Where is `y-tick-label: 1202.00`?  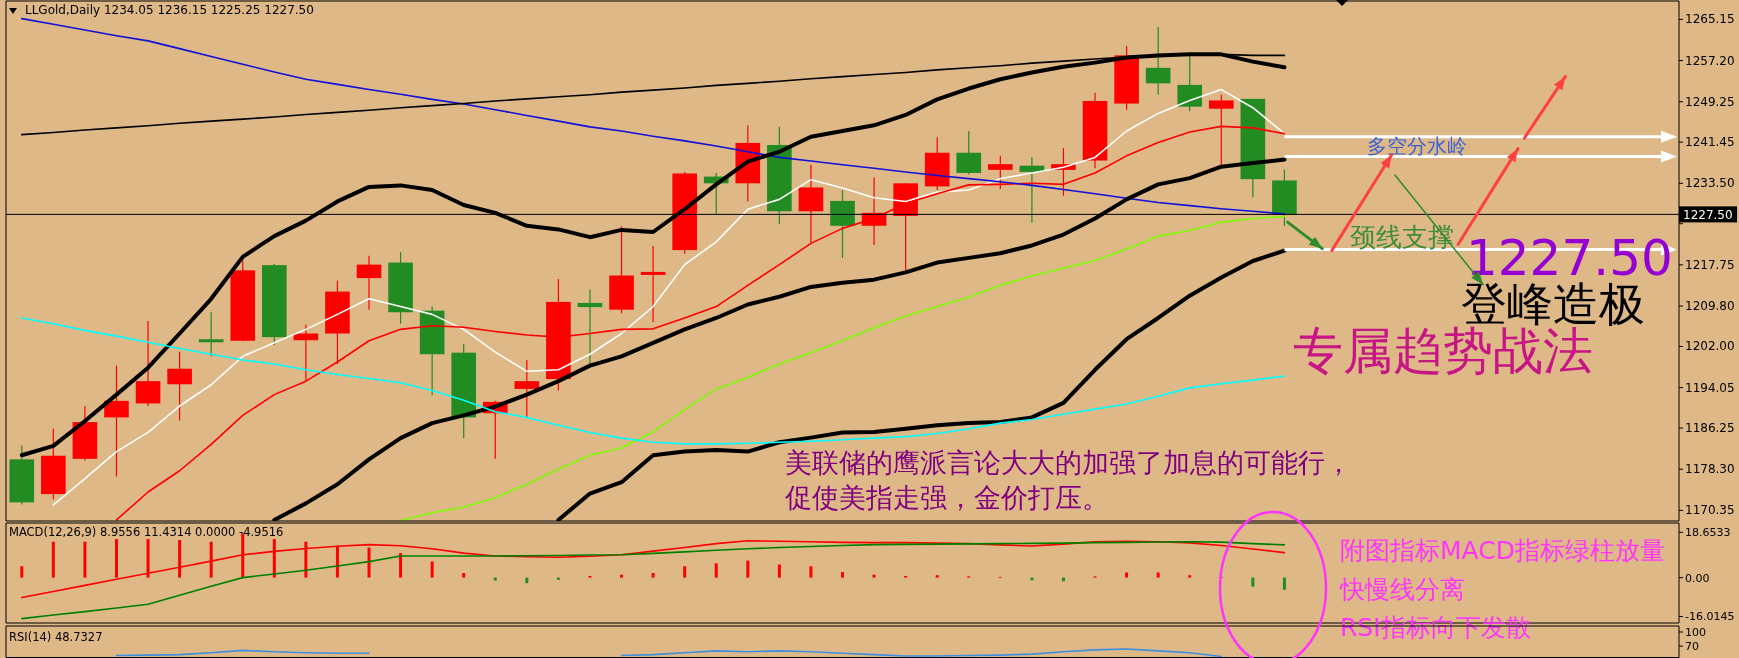 y-tick-label: 1202.00 is located at coordinates (1710, 346).